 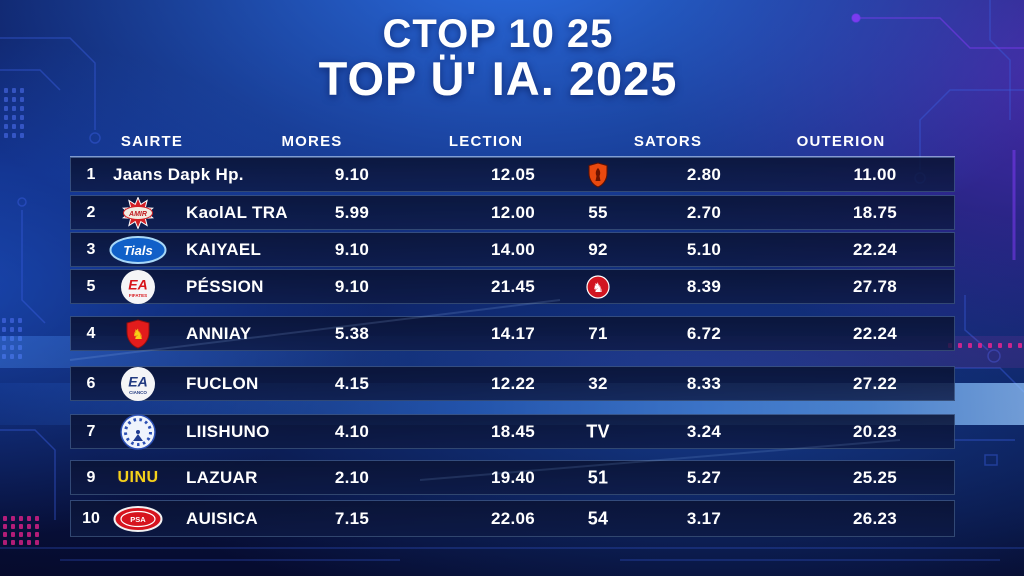 What do you see at coordinates (841, 141) in the screenshot?
I see `column-header-outerion: OUTERION` at bounding box center [841, 141].